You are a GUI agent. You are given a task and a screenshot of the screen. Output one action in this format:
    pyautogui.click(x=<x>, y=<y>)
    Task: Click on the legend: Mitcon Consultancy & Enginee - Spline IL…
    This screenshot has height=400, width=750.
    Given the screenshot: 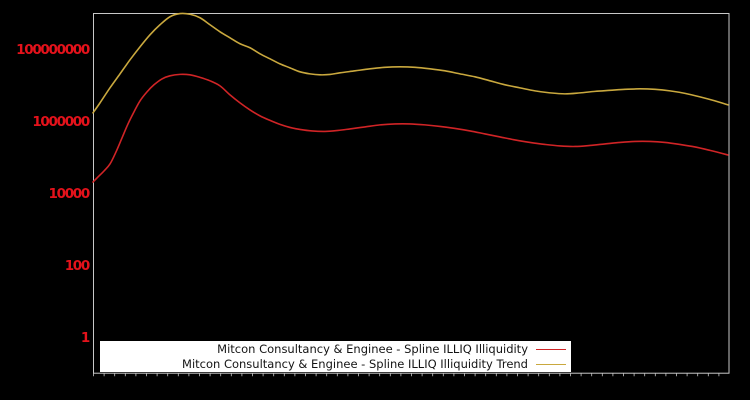 What is the action you would take?
    pyautogui.click(x=335, y=356)
    